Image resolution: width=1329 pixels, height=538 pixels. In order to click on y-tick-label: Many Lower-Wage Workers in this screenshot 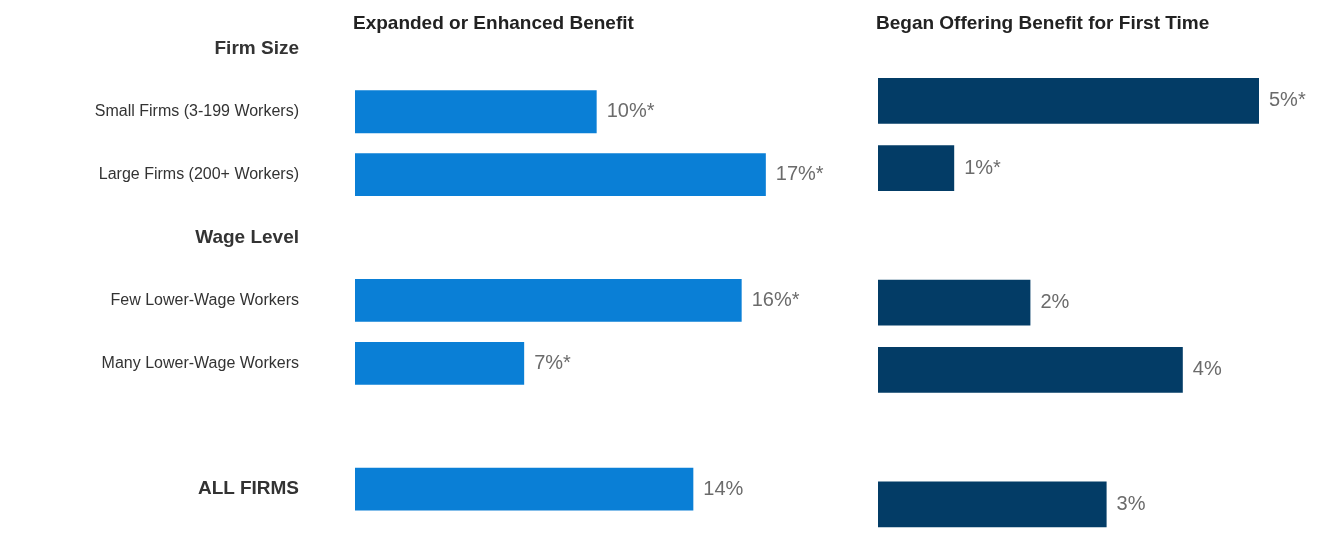, I will do `click(200, 362)`.